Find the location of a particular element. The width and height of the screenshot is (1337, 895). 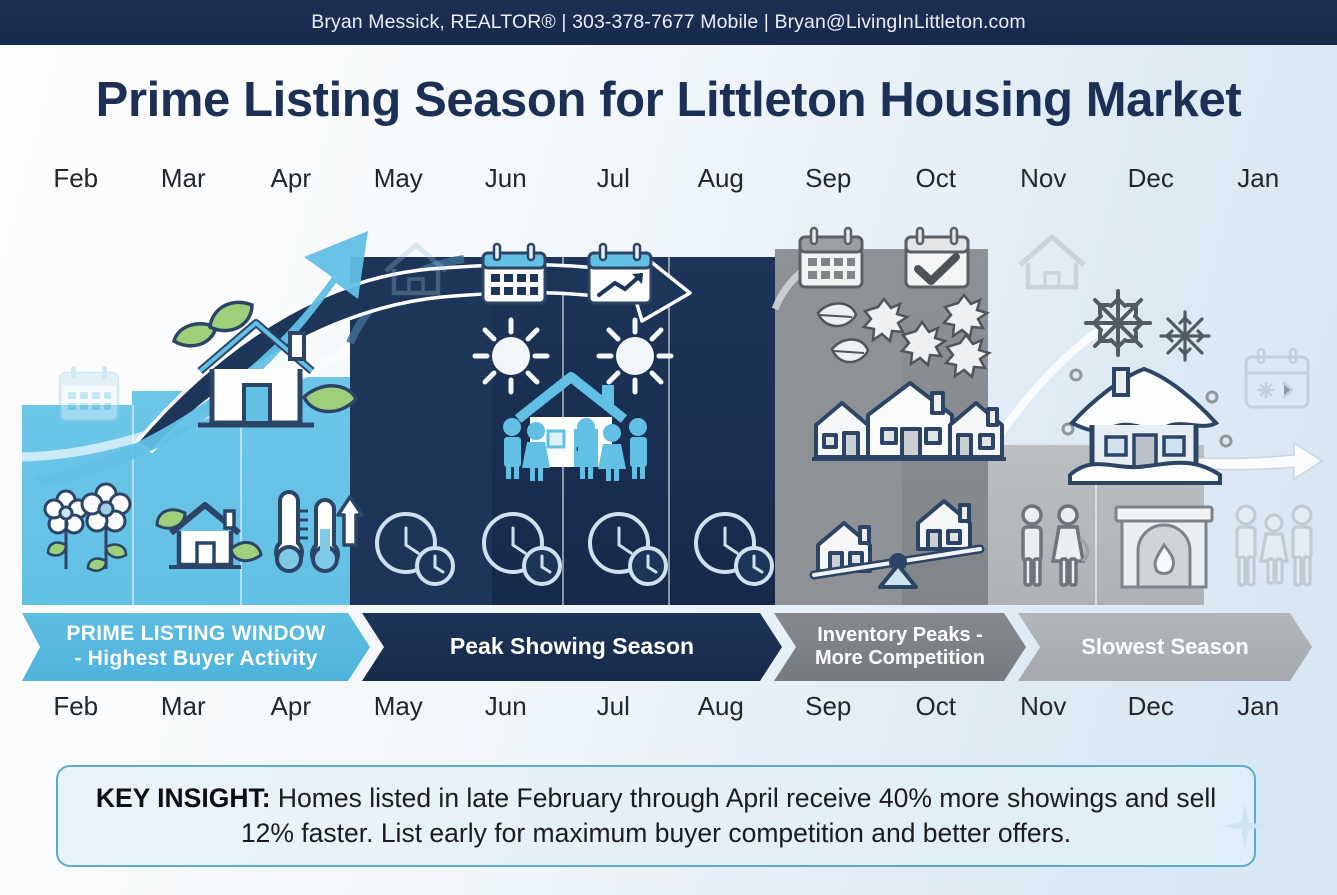

family-group-icon is located at coordinates (1274, 545).